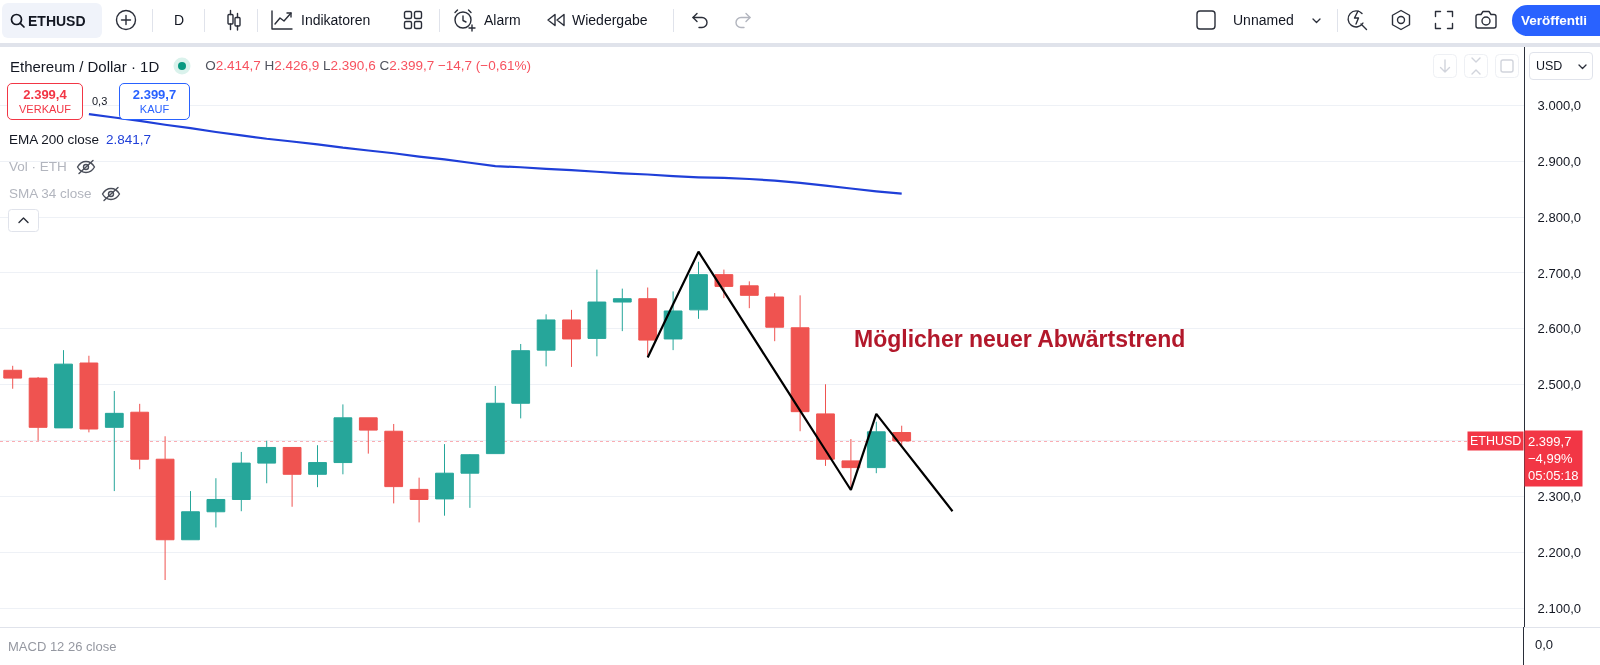 This screenshot has height=665, width=1600. What do you see at coordinates (1559, 273) in the screenshot?
I see `y-tick-label: 2.700,0` at bounding box center [1559, 273].